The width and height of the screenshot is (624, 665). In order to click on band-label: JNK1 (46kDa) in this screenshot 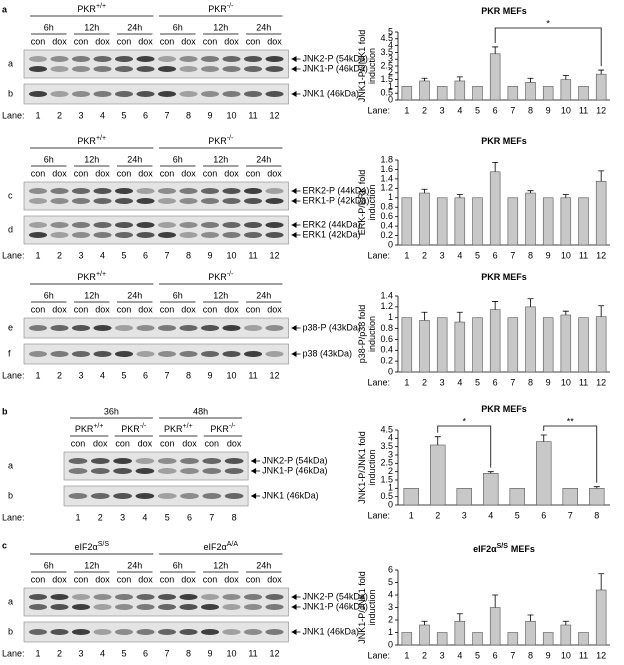, I will do `click(290, 495)`.